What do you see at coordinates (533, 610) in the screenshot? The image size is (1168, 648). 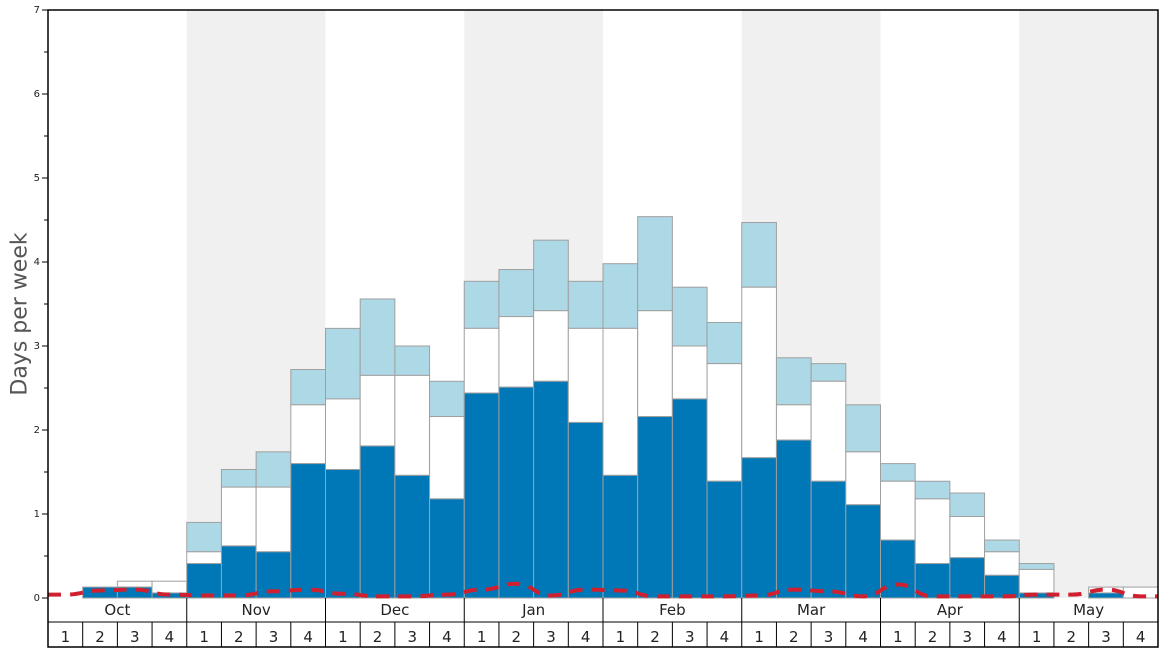 I see `month-label-jan: Jan` at bounding box center [533, 610].